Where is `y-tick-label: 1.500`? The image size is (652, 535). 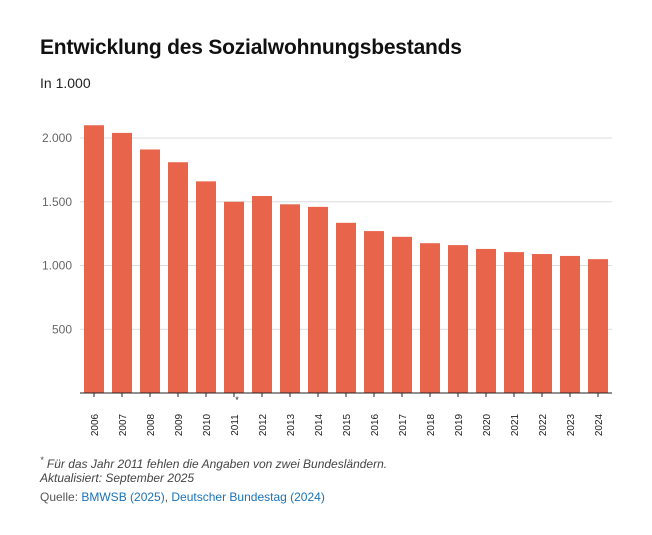
y-tick-label: 1.500 is located at coordinates (57, 202).